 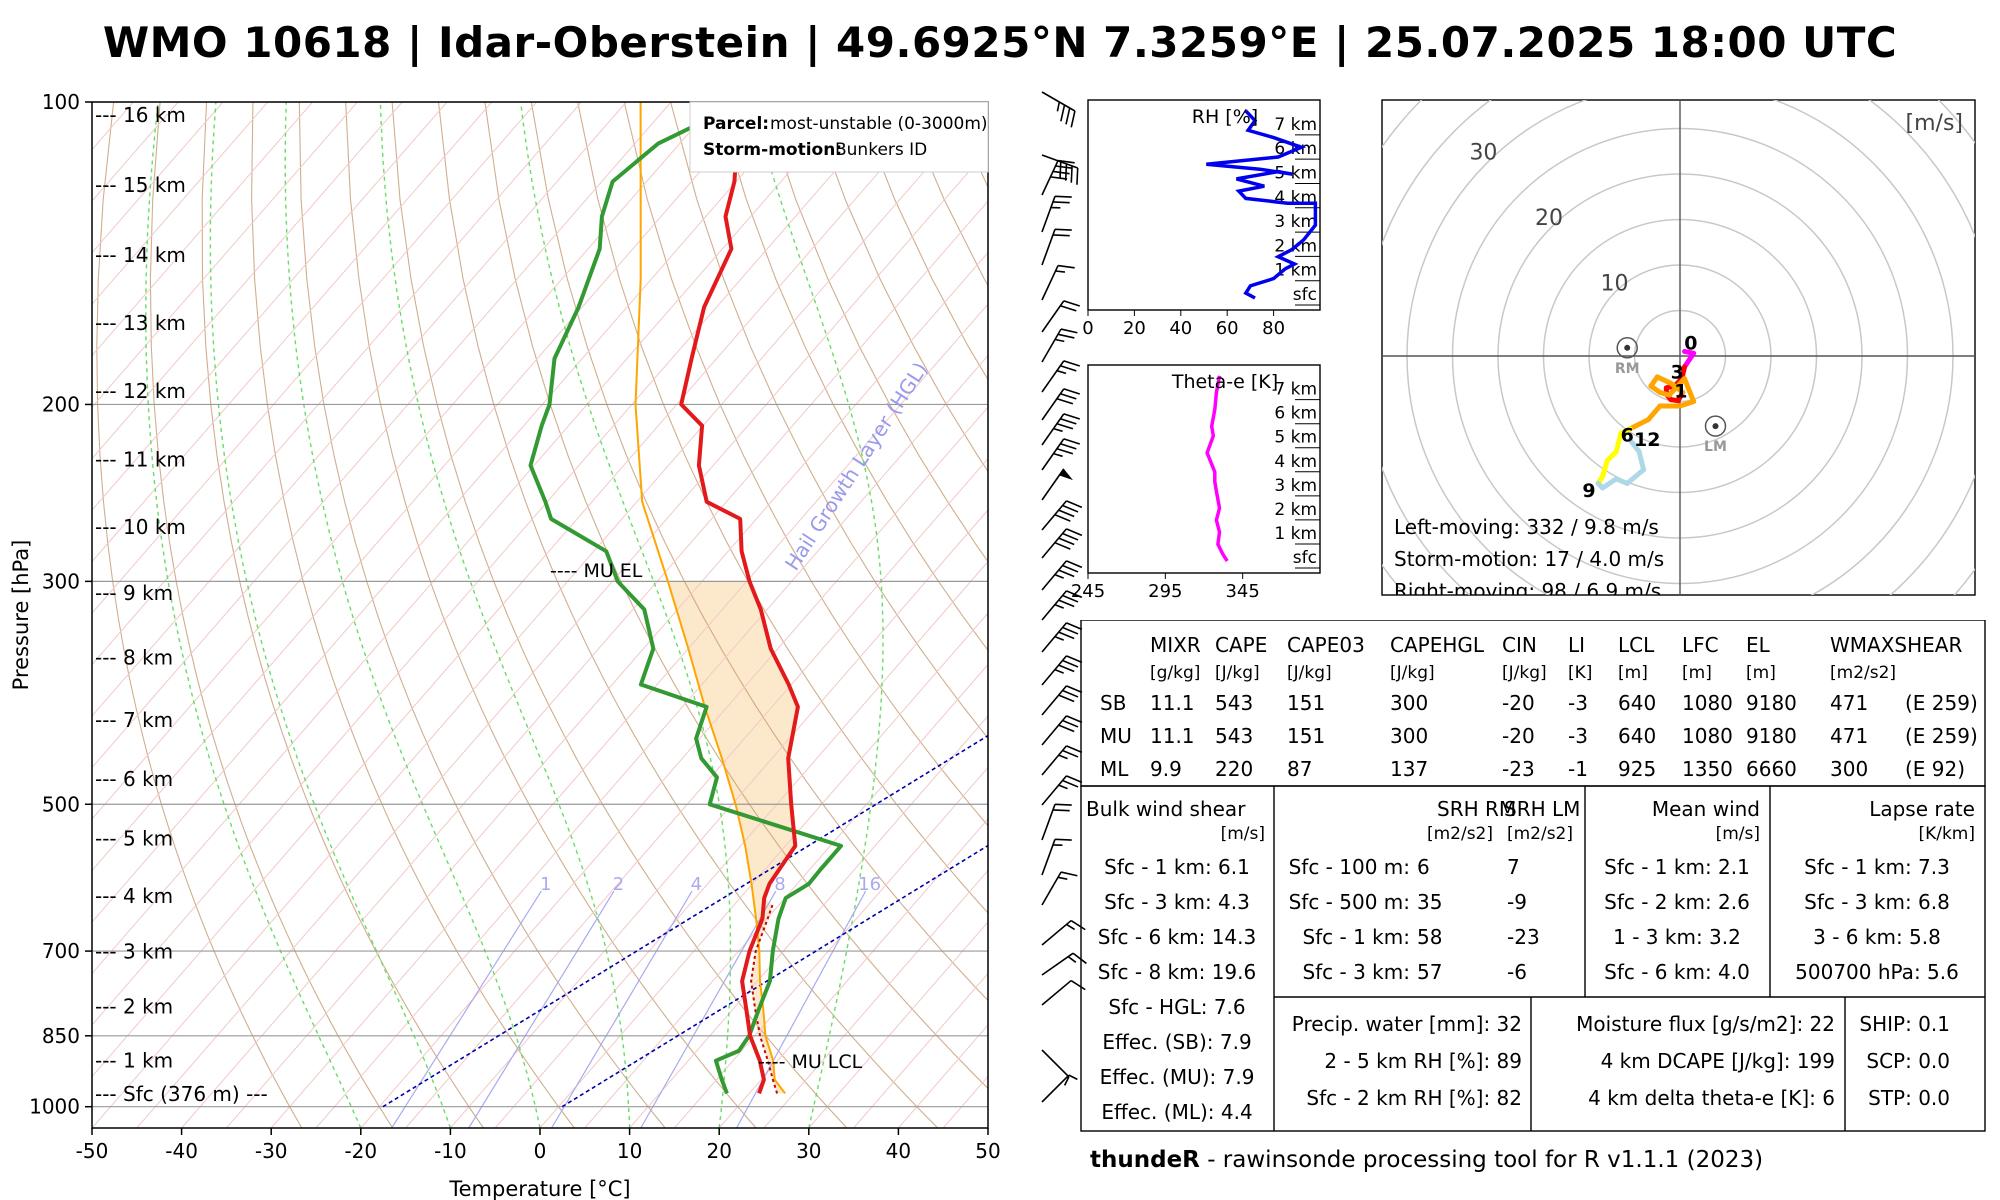 What do you see at coordinates (1513, 867) in the screenshot?
I see `srh-lm-value: 7` at bounding box center [1513, 867].